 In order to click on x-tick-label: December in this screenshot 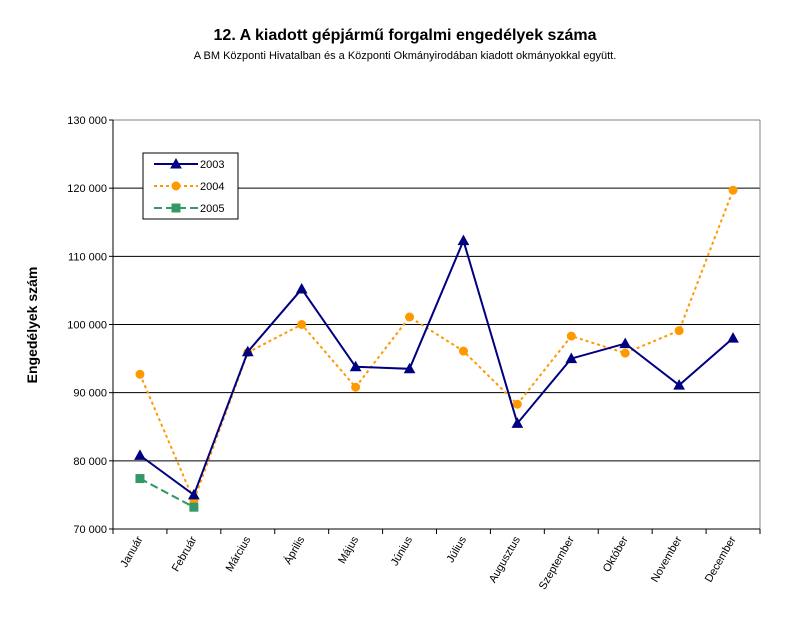, I will do `click(721, 559)`.